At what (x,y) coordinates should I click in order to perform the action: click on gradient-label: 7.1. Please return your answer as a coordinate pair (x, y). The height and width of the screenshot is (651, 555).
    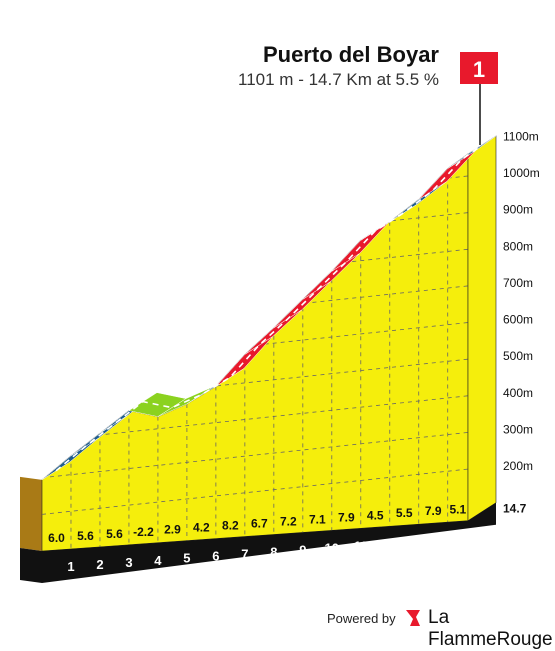
    Looking at the image, I should click on (317, 519).